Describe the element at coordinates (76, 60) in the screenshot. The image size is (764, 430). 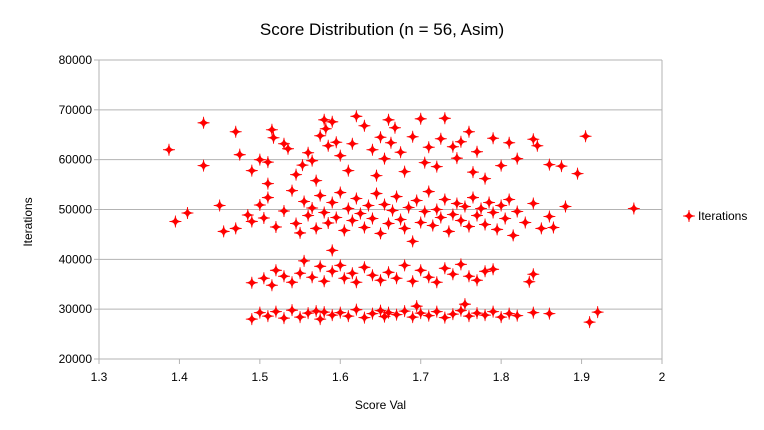
I see `y-tick-label: 80000` at that location.